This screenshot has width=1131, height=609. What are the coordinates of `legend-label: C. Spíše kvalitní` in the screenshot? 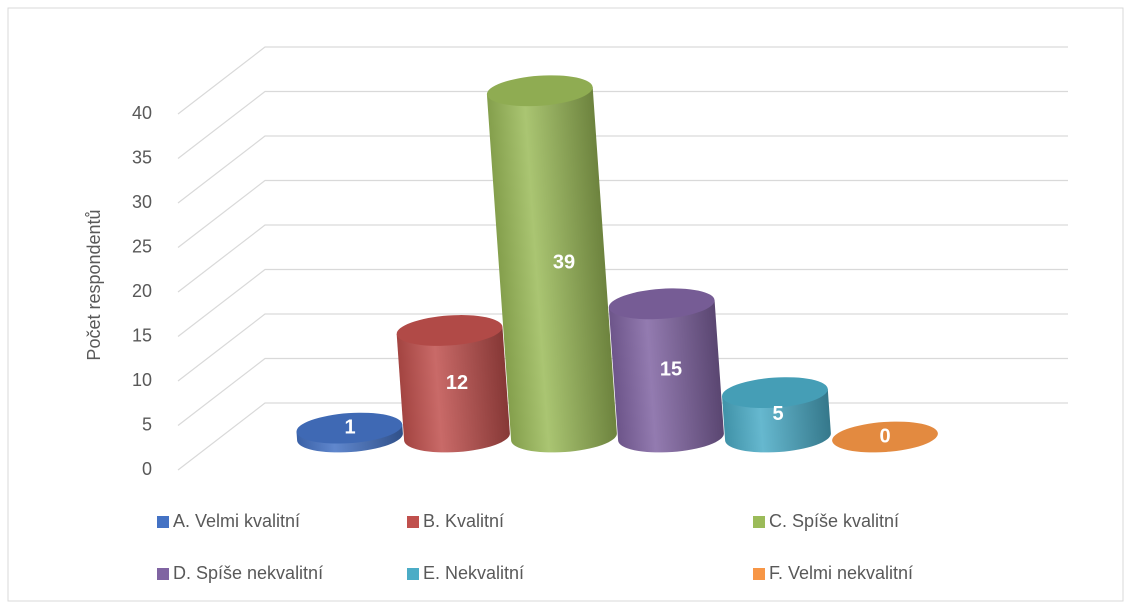 It's located at (834, 521).